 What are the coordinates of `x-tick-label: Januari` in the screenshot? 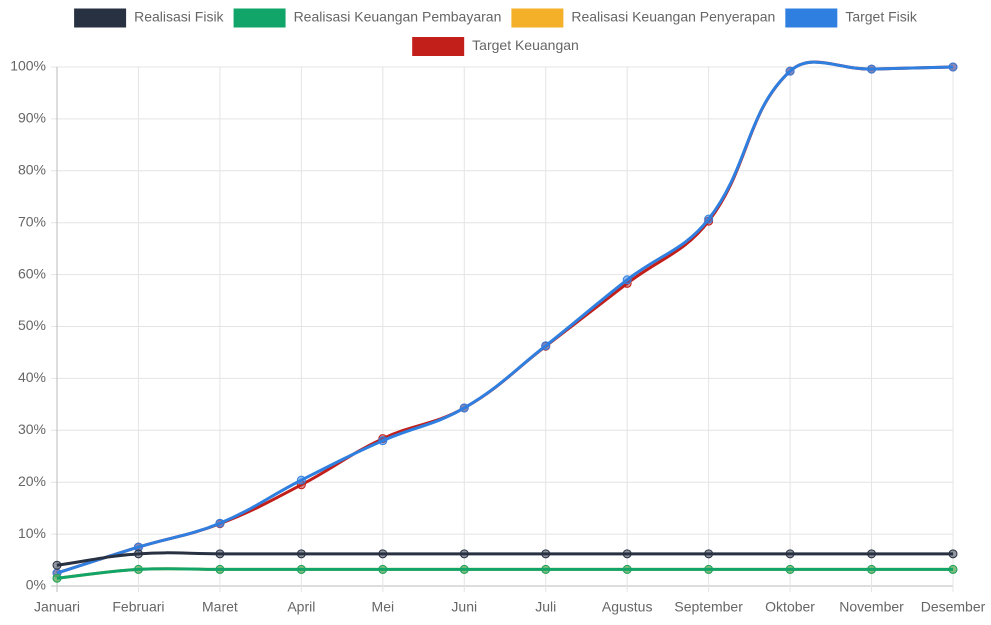 It's located at (57, 607).